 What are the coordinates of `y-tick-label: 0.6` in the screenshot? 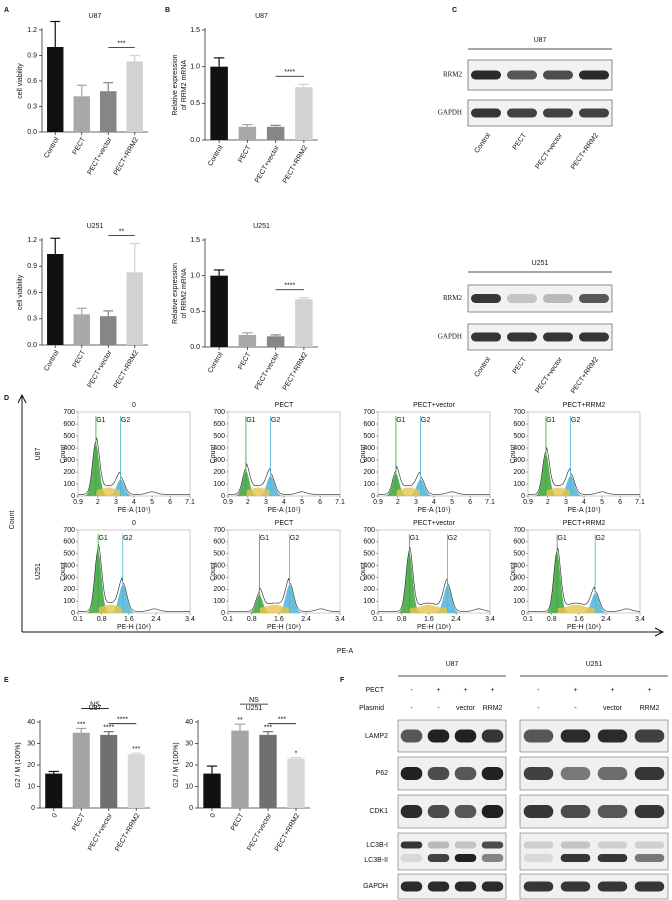 It's located at (32, 81).